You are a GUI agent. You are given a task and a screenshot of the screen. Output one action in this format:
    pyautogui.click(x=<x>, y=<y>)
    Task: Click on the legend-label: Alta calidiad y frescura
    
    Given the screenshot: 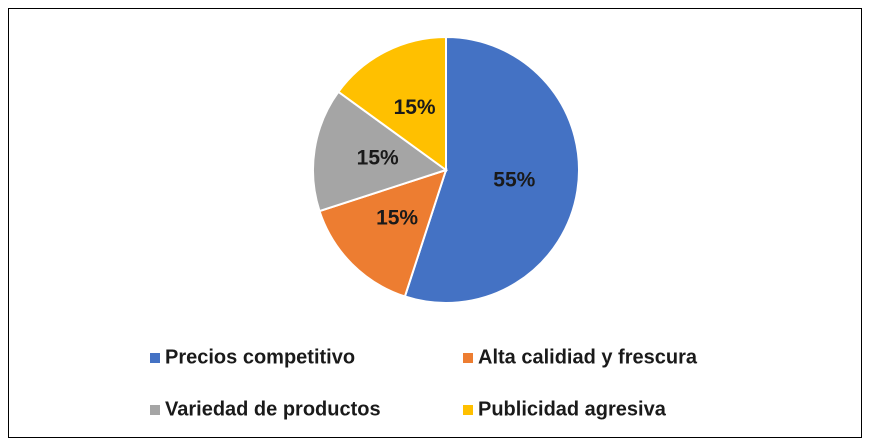 What is the action you would take?
    pyautogui.click(x=588, y=357)
    